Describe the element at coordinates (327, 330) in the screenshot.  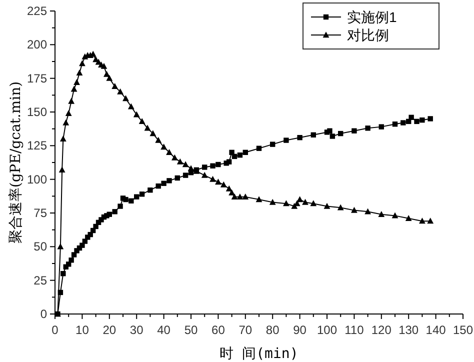
I see `x-tick-label: 100` at that location.